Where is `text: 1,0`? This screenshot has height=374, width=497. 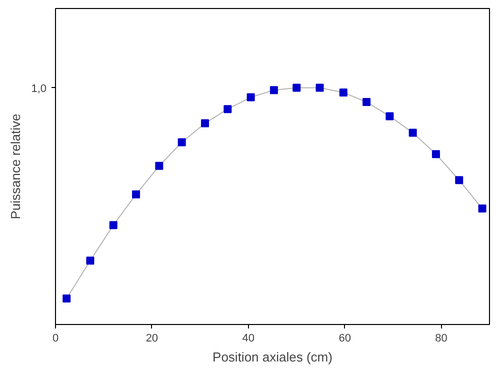
text: 1,0 is located at coordinates (39, 88).